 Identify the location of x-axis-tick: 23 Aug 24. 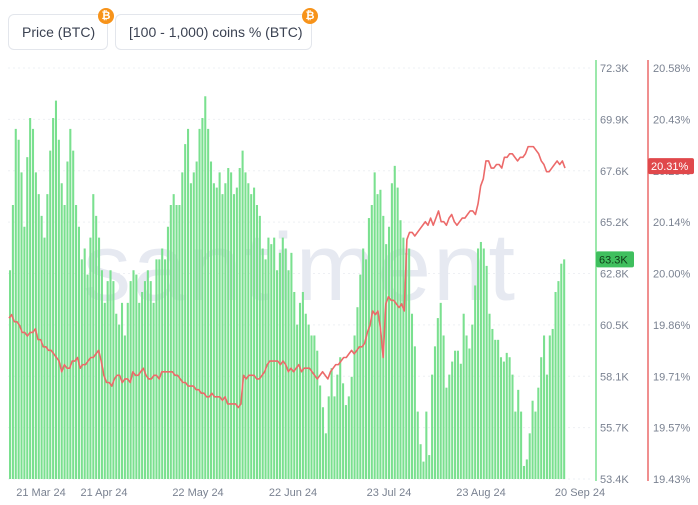
(481, 493).